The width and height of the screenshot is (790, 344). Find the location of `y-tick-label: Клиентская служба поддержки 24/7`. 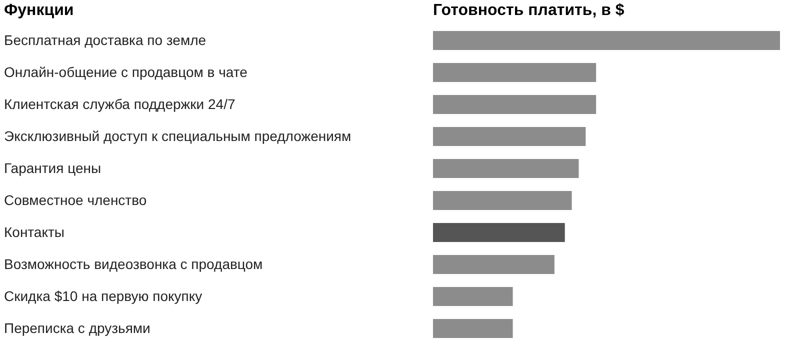

y-tick-label: Клиентская служба поддержки 24/7 is located at coordinates (120, 104).